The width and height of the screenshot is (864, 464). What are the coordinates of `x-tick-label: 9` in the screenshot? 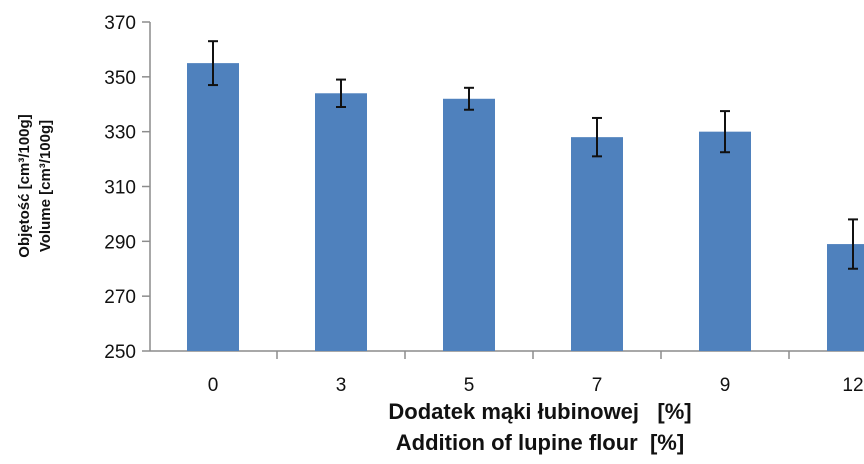 It's located at (725, 385).